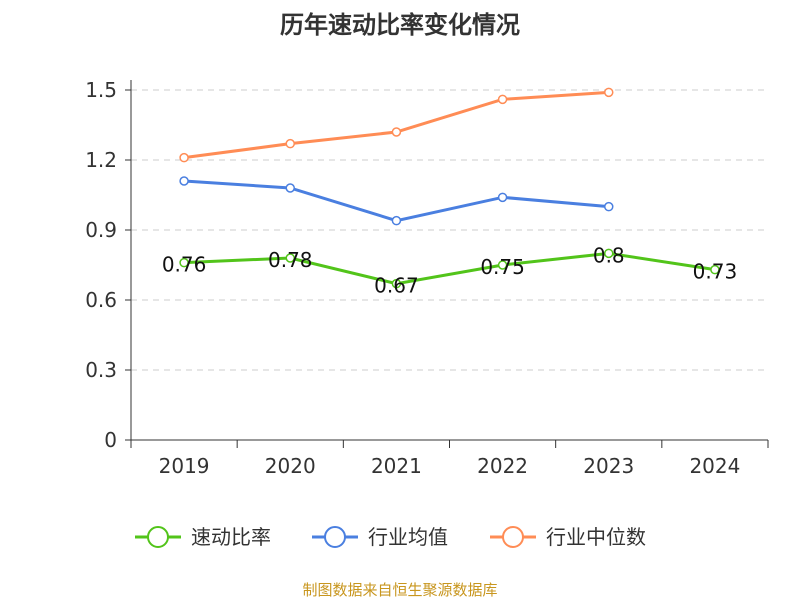 The image size is (800, 600). Describe the element at coordinates (231, 537) in the screenshot. I see `legend-label: 速动比率` at that location.